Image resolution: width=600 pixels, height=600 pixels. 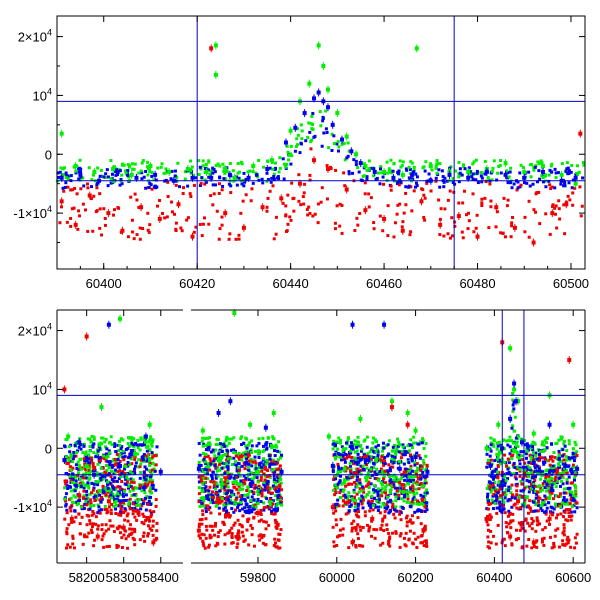 I want to click on x-tick-label: 60200, so click(x=416, y=577).